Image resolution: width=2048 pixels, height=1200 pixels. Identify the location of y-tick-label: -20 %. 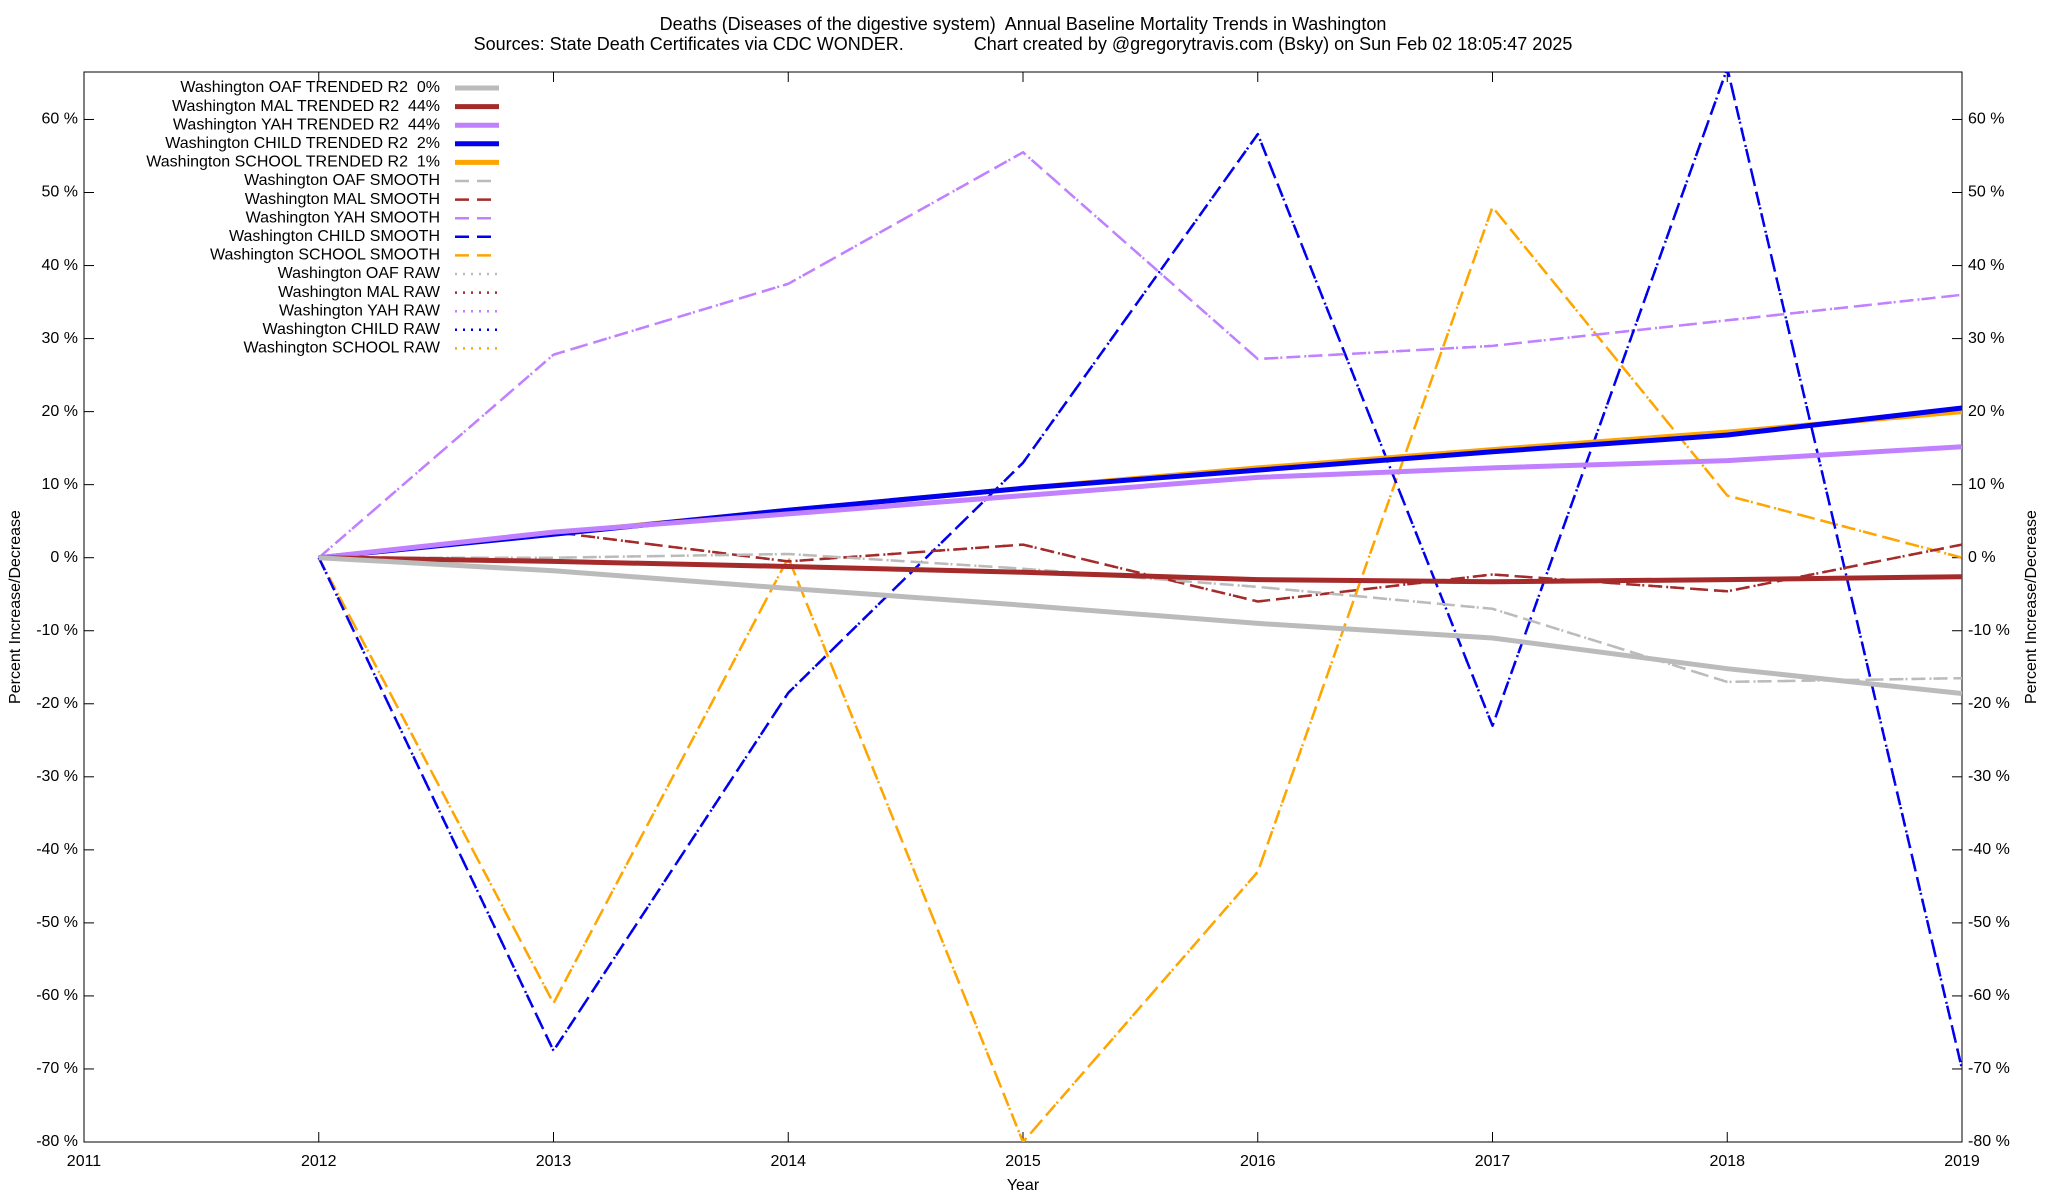
(57, 703).